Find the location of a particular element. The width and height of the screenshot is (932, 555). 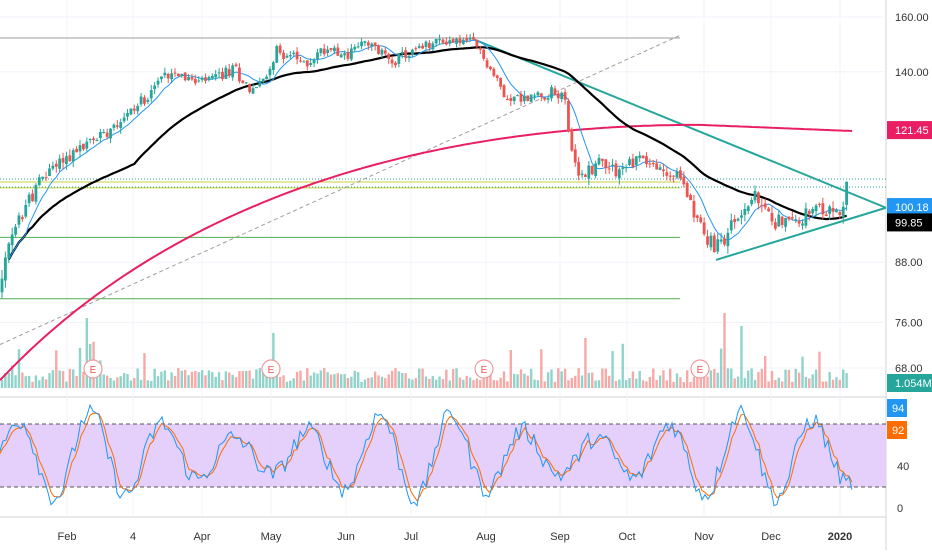

time-tick-label: Aug is located at coordinates (486, 537).